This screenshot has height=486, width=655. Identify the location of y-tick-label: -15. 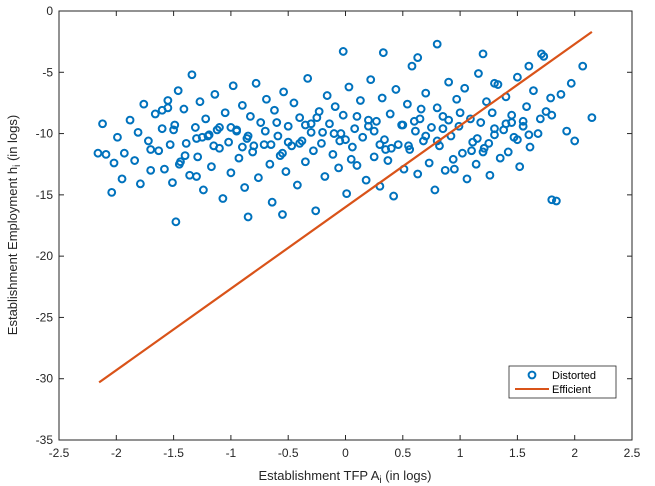
(45, 195).